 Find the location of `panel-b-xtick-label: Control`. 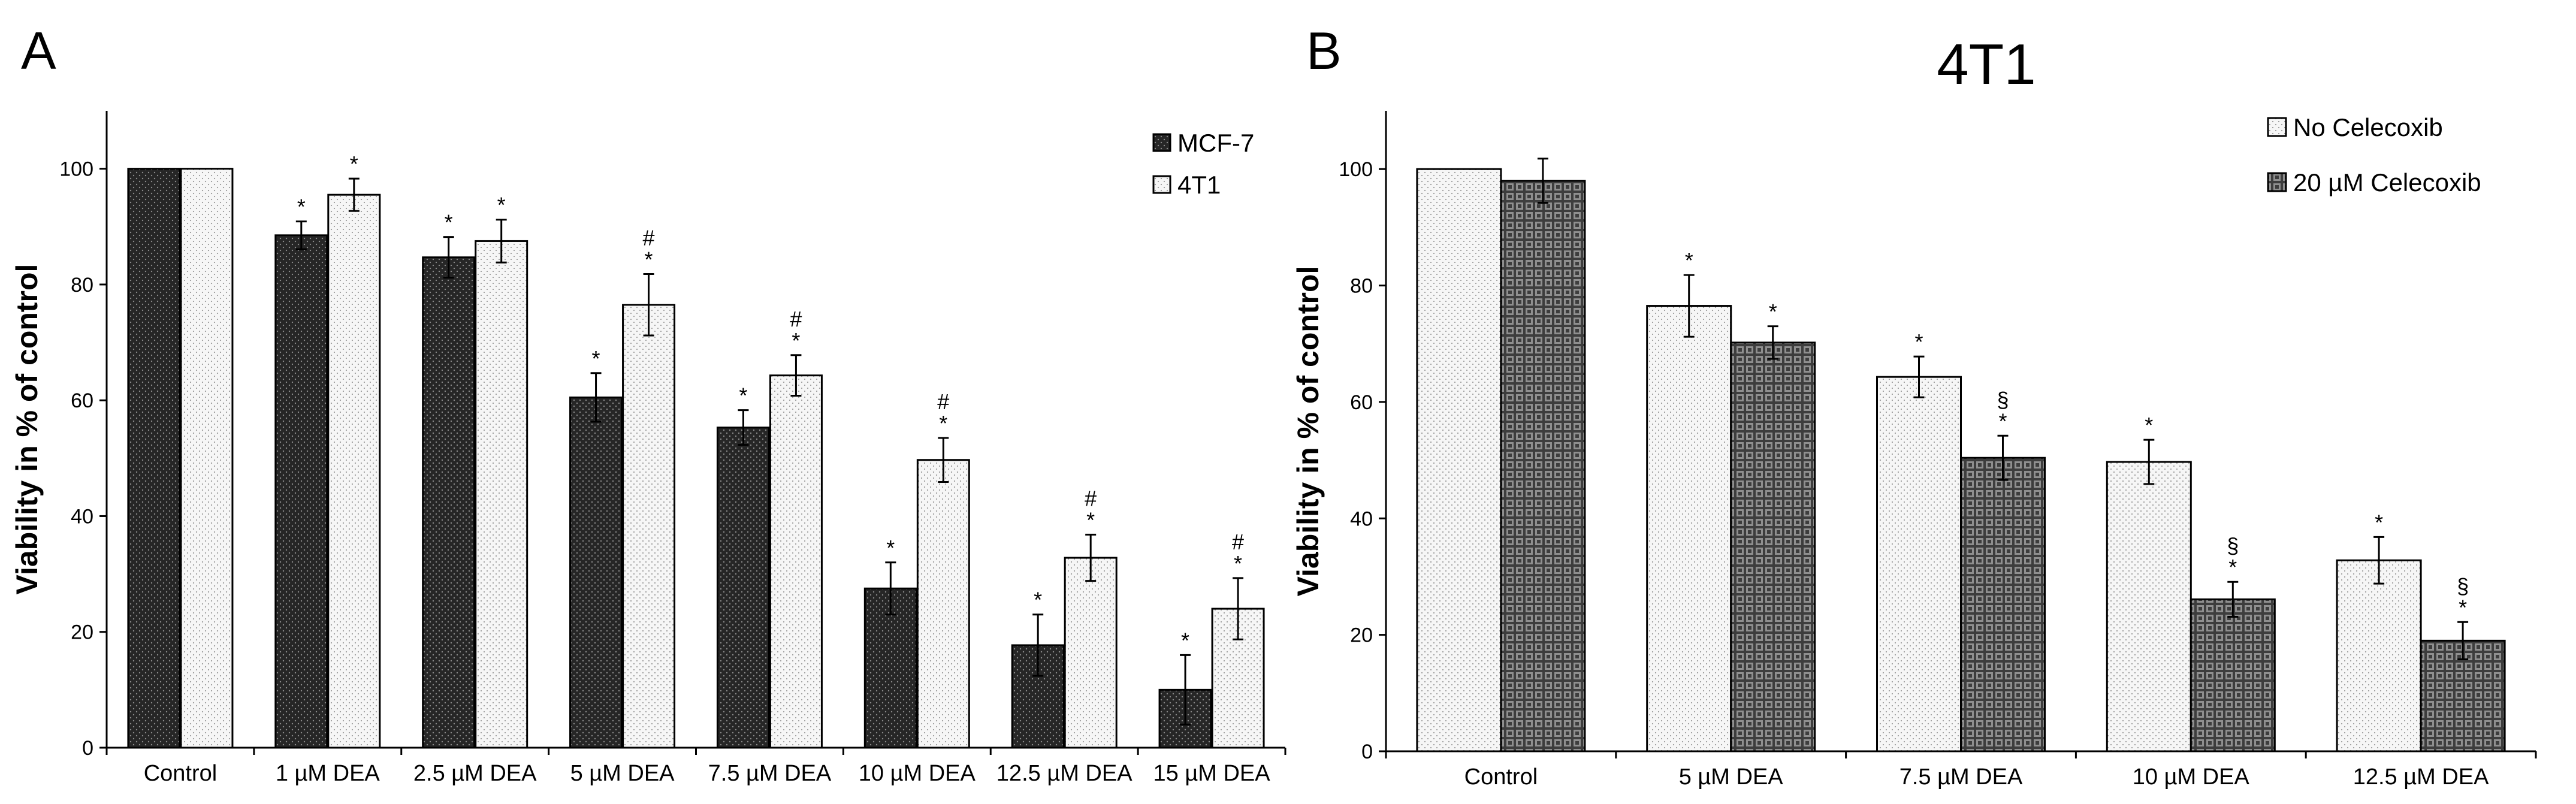

panel-b-xtick-label: Control is located at coordinates (1501, 777).